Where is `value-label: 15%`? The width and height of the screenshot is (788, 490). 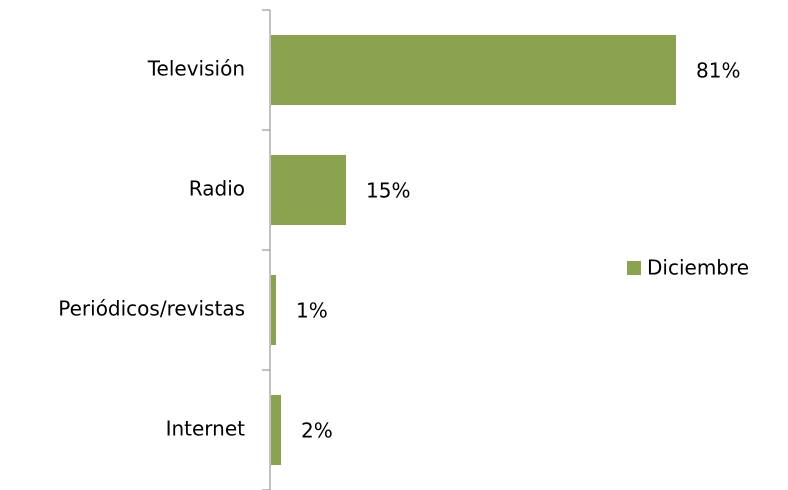
value-label: 15% is located at coordinates (388, 191).